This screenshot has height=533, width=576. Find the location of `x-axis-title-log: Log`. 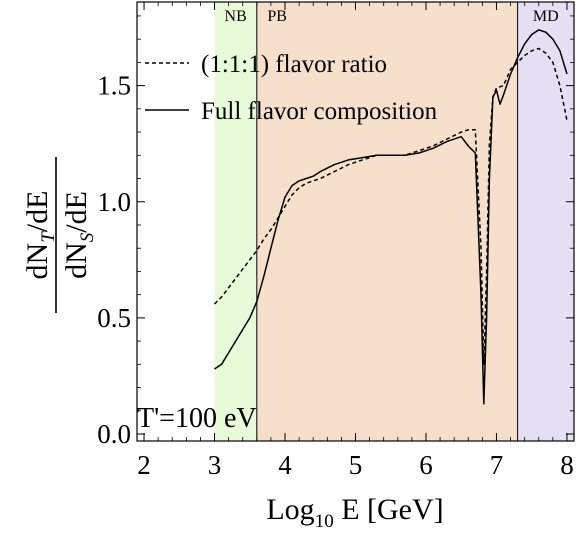

x-axis-title-log: Log is located at coordinates (290, 509).